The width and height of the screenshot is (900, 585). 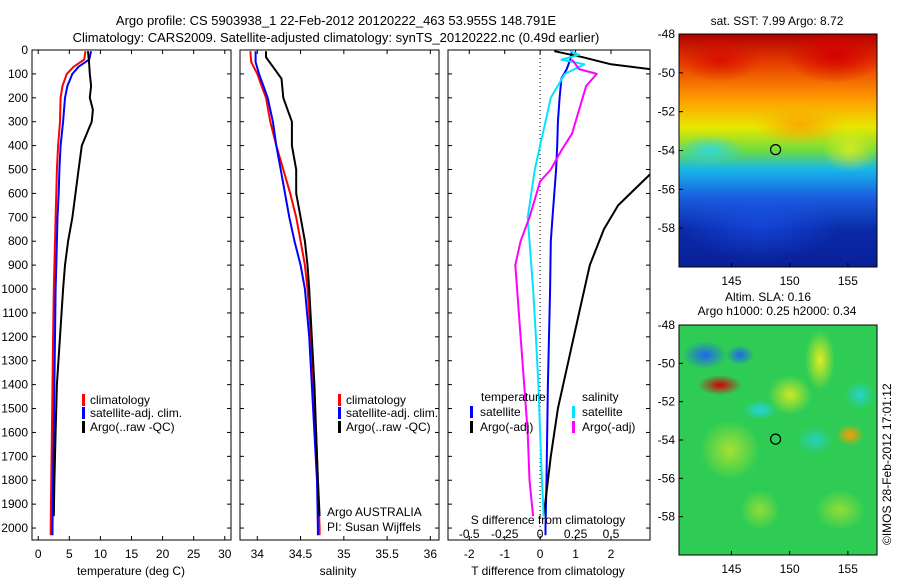 I want to click on legend-label-t-satellite: satellite, so click(x=500, y=412).